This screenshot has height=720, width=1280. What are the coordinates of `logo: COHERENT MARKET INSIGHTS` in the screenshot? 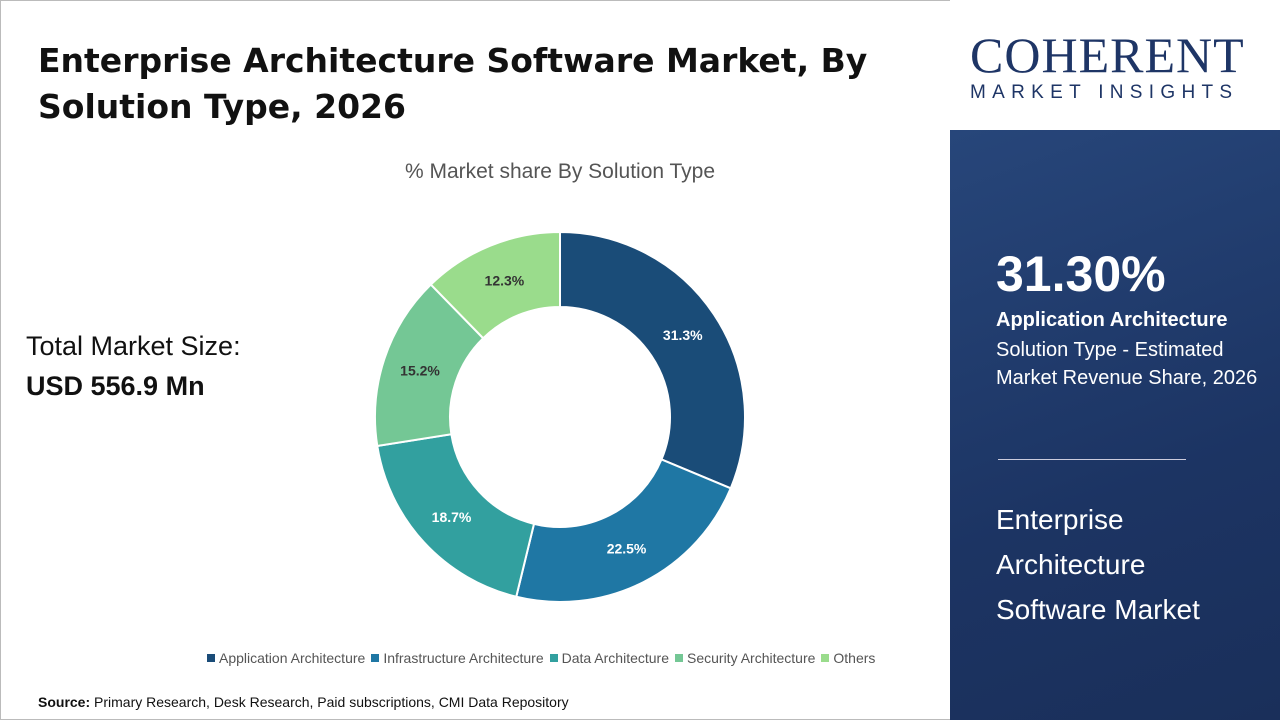 It's located at (1120, 67).